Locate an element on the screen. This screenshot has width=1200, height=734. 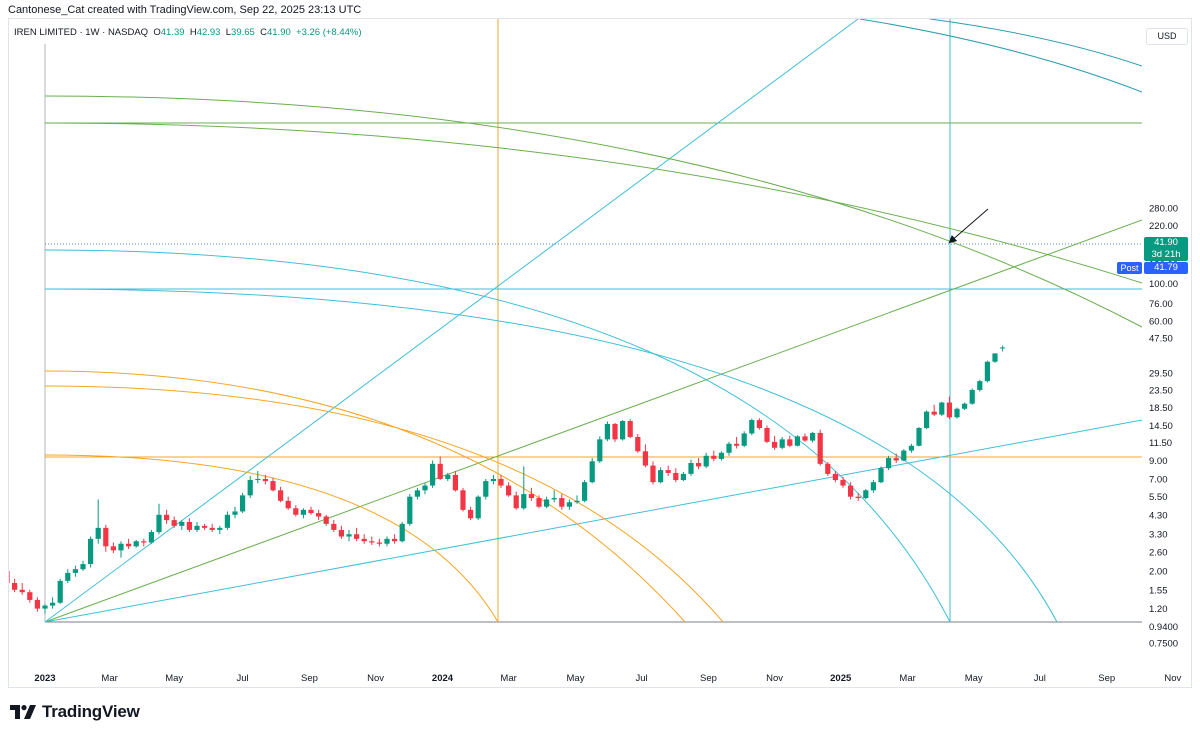
legend-close-label: C is located at coordinates (263, 32).